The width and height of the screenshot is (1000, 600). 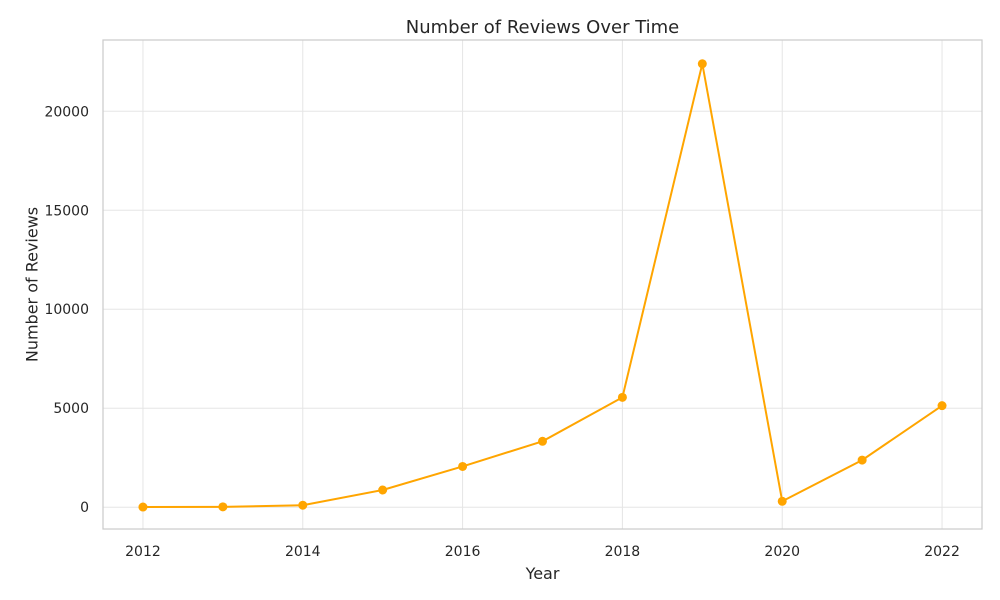 I want to click on chart-title: Number of Reviews Over Time, so click(x=543, y=27).